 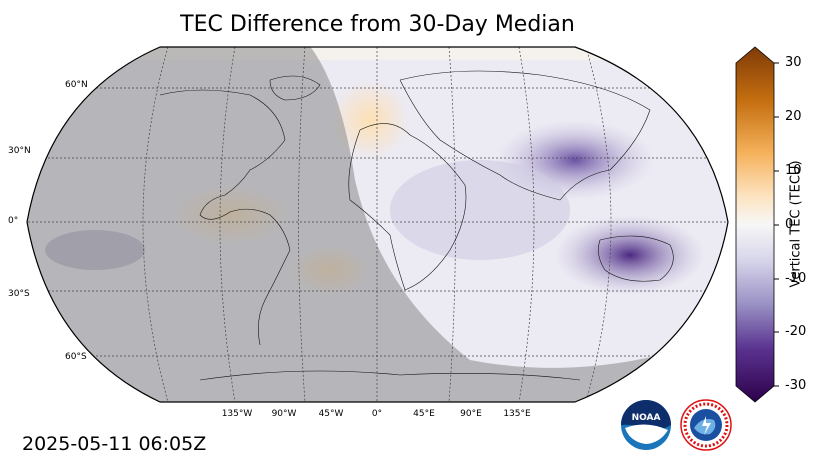 What do you see at coordinates (76, 357) in the screenshot?
I see `lat-label: 60°S` at bounding box center [76, 357].